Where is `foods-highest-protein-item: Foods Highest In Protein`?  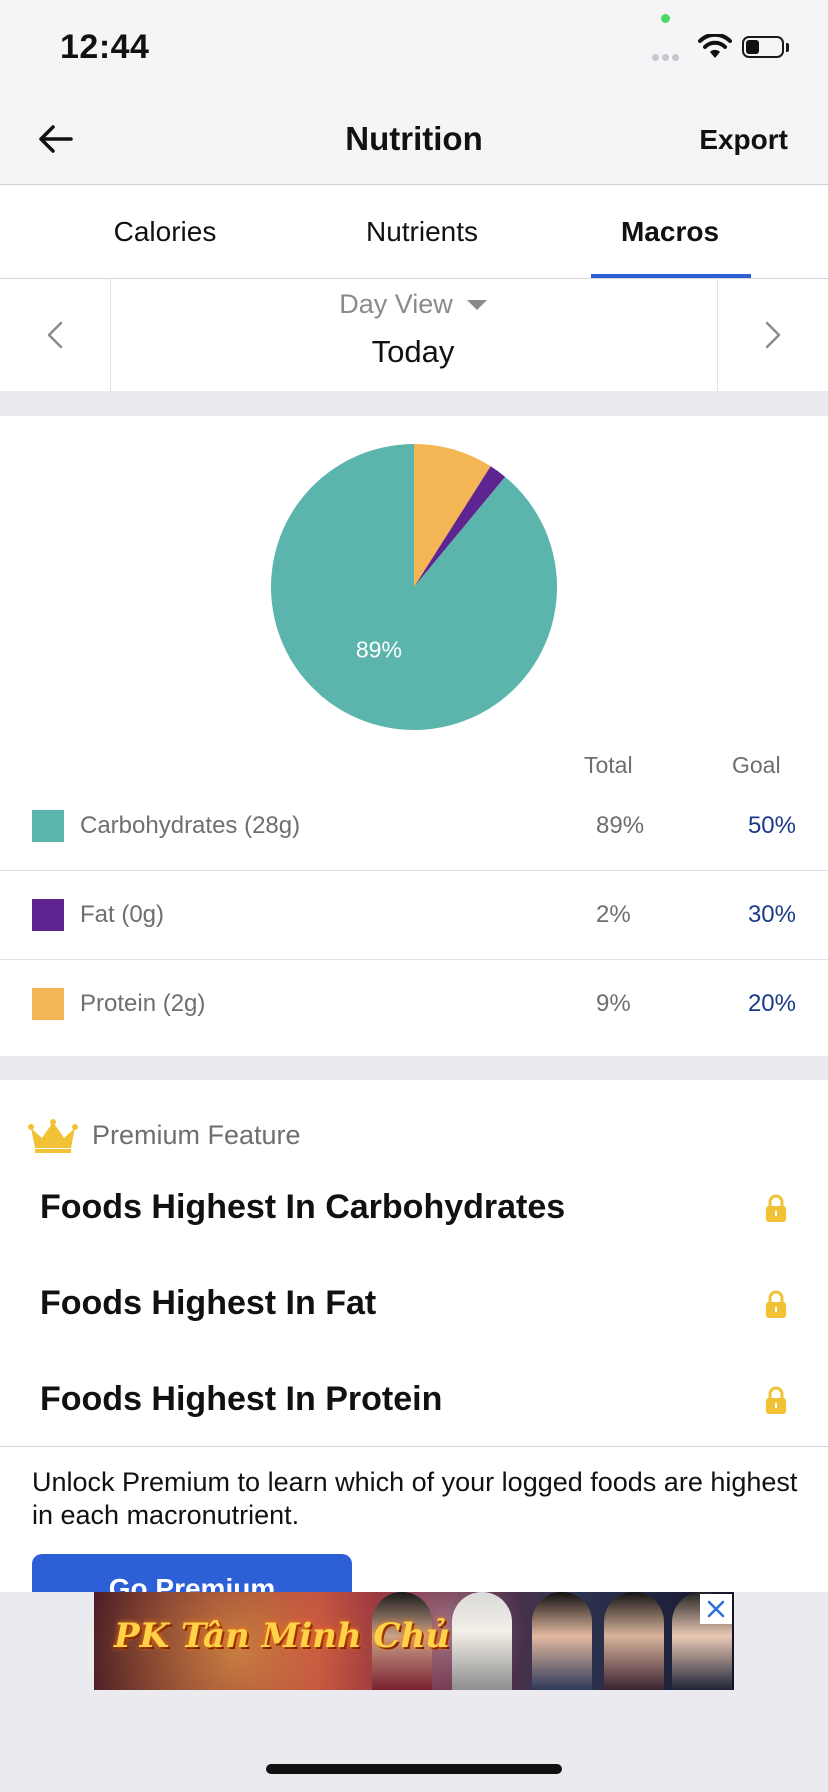
foods-highest-protein-item: Foods Highest In Protein is located at coordinates (414, 1400).